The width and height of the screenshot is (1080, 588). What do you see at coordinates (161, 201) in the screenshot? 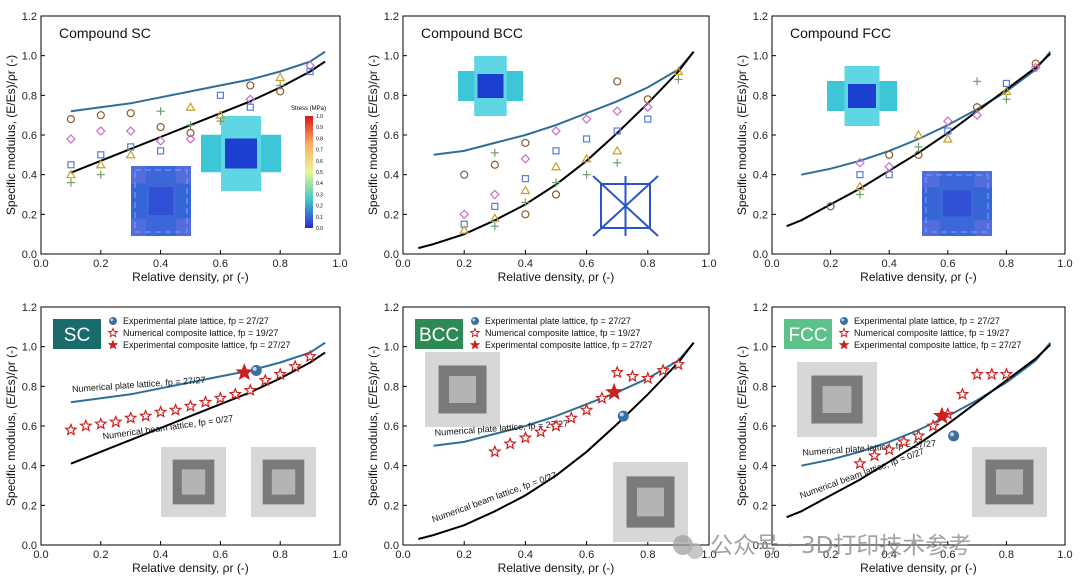
I see `fem-lattice-image` at bounding box center [161, 201].